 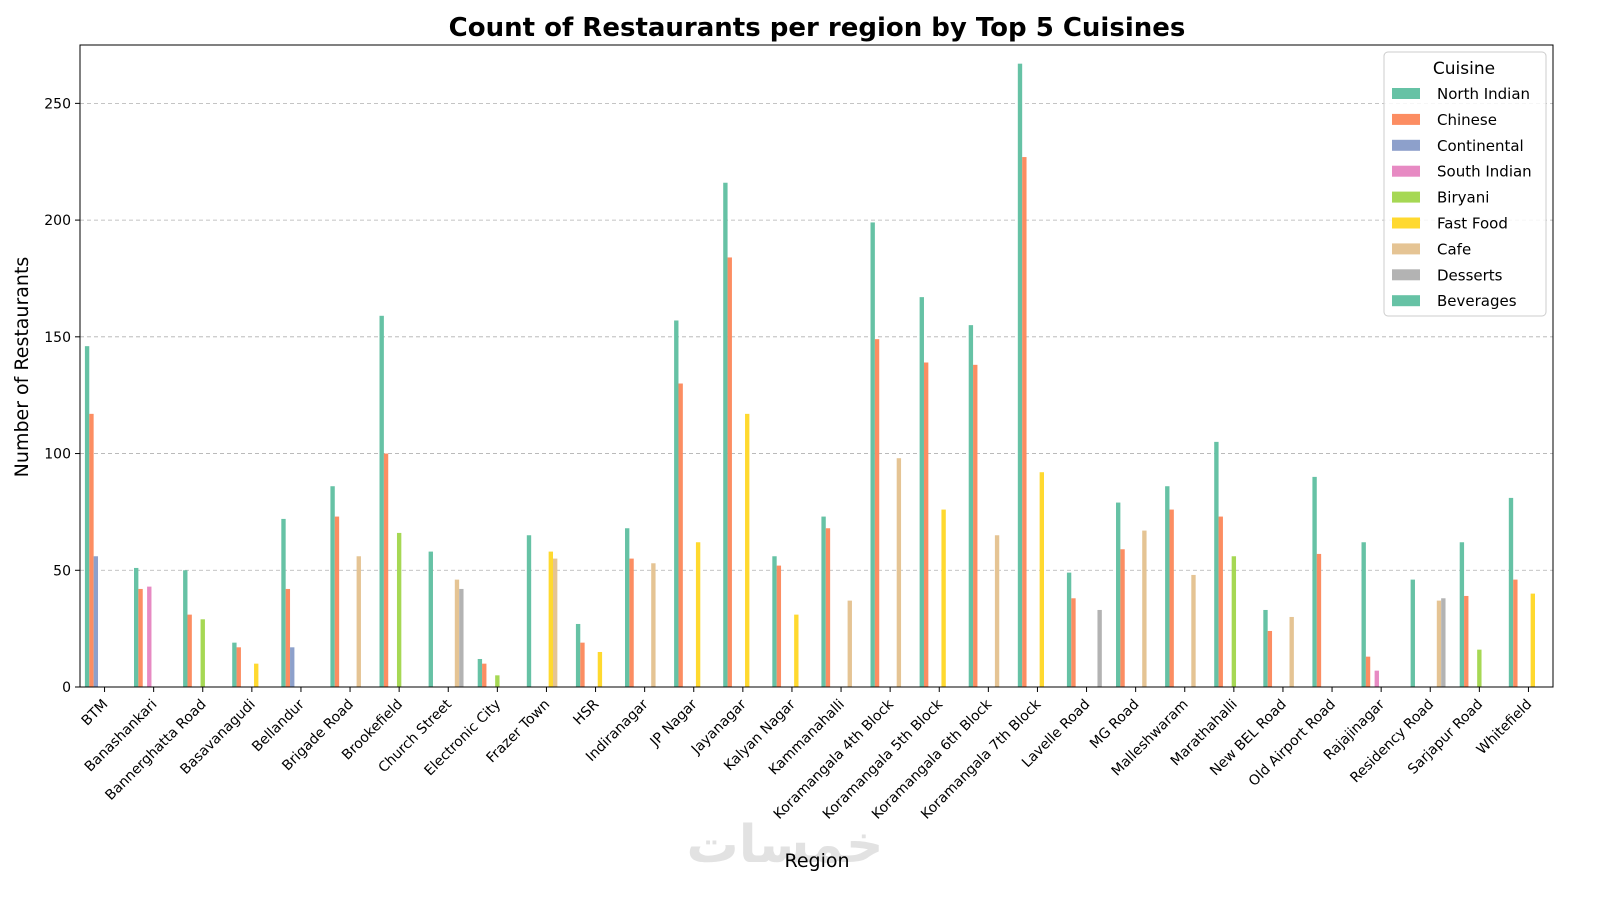 What do you see at coordinates (57, 455) in the screenshot?
I see `y-tick-label: 100` at bounding box center [57, 455].